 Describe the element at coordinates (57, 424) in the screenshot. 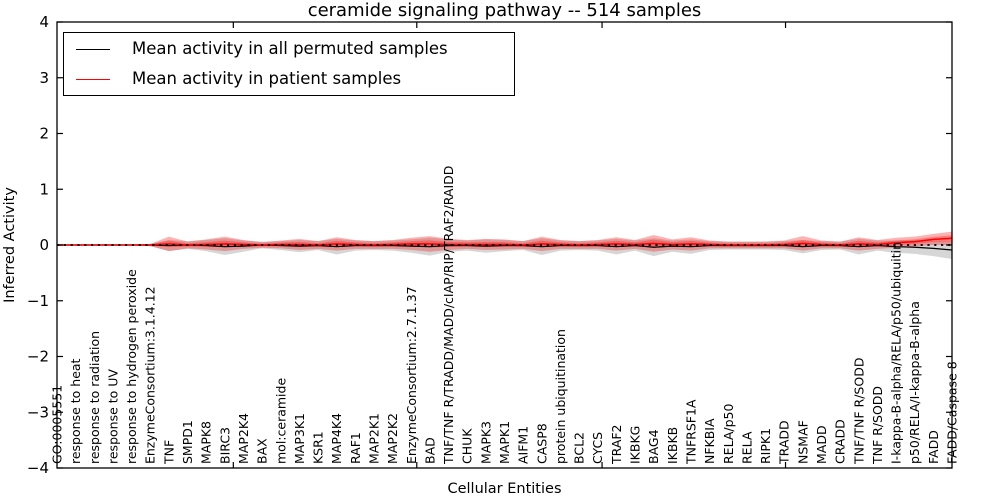

I see `x-category-label: GO:0005551` at that location.